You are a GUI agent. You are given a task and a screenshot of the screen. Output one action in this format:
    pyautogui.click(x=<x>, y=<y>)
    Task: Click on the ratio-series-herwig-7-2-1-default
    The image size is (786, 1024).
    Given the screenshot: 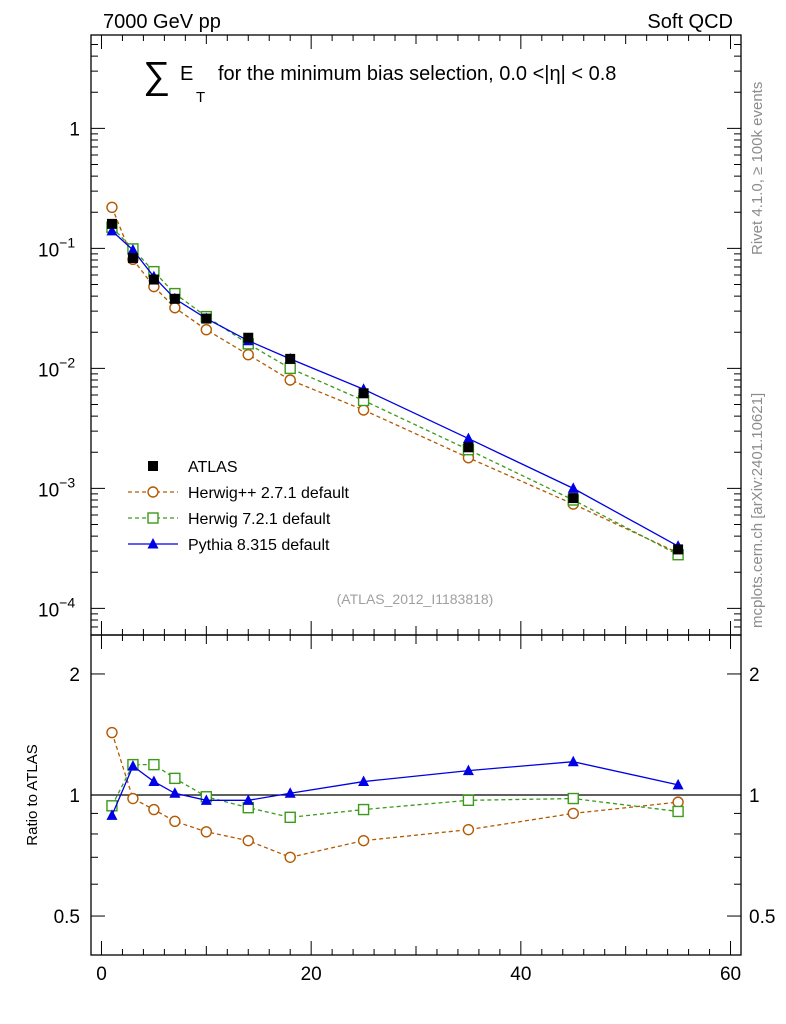 What is the action you would take?
    pyautogui.click(x=395, y=791)
    